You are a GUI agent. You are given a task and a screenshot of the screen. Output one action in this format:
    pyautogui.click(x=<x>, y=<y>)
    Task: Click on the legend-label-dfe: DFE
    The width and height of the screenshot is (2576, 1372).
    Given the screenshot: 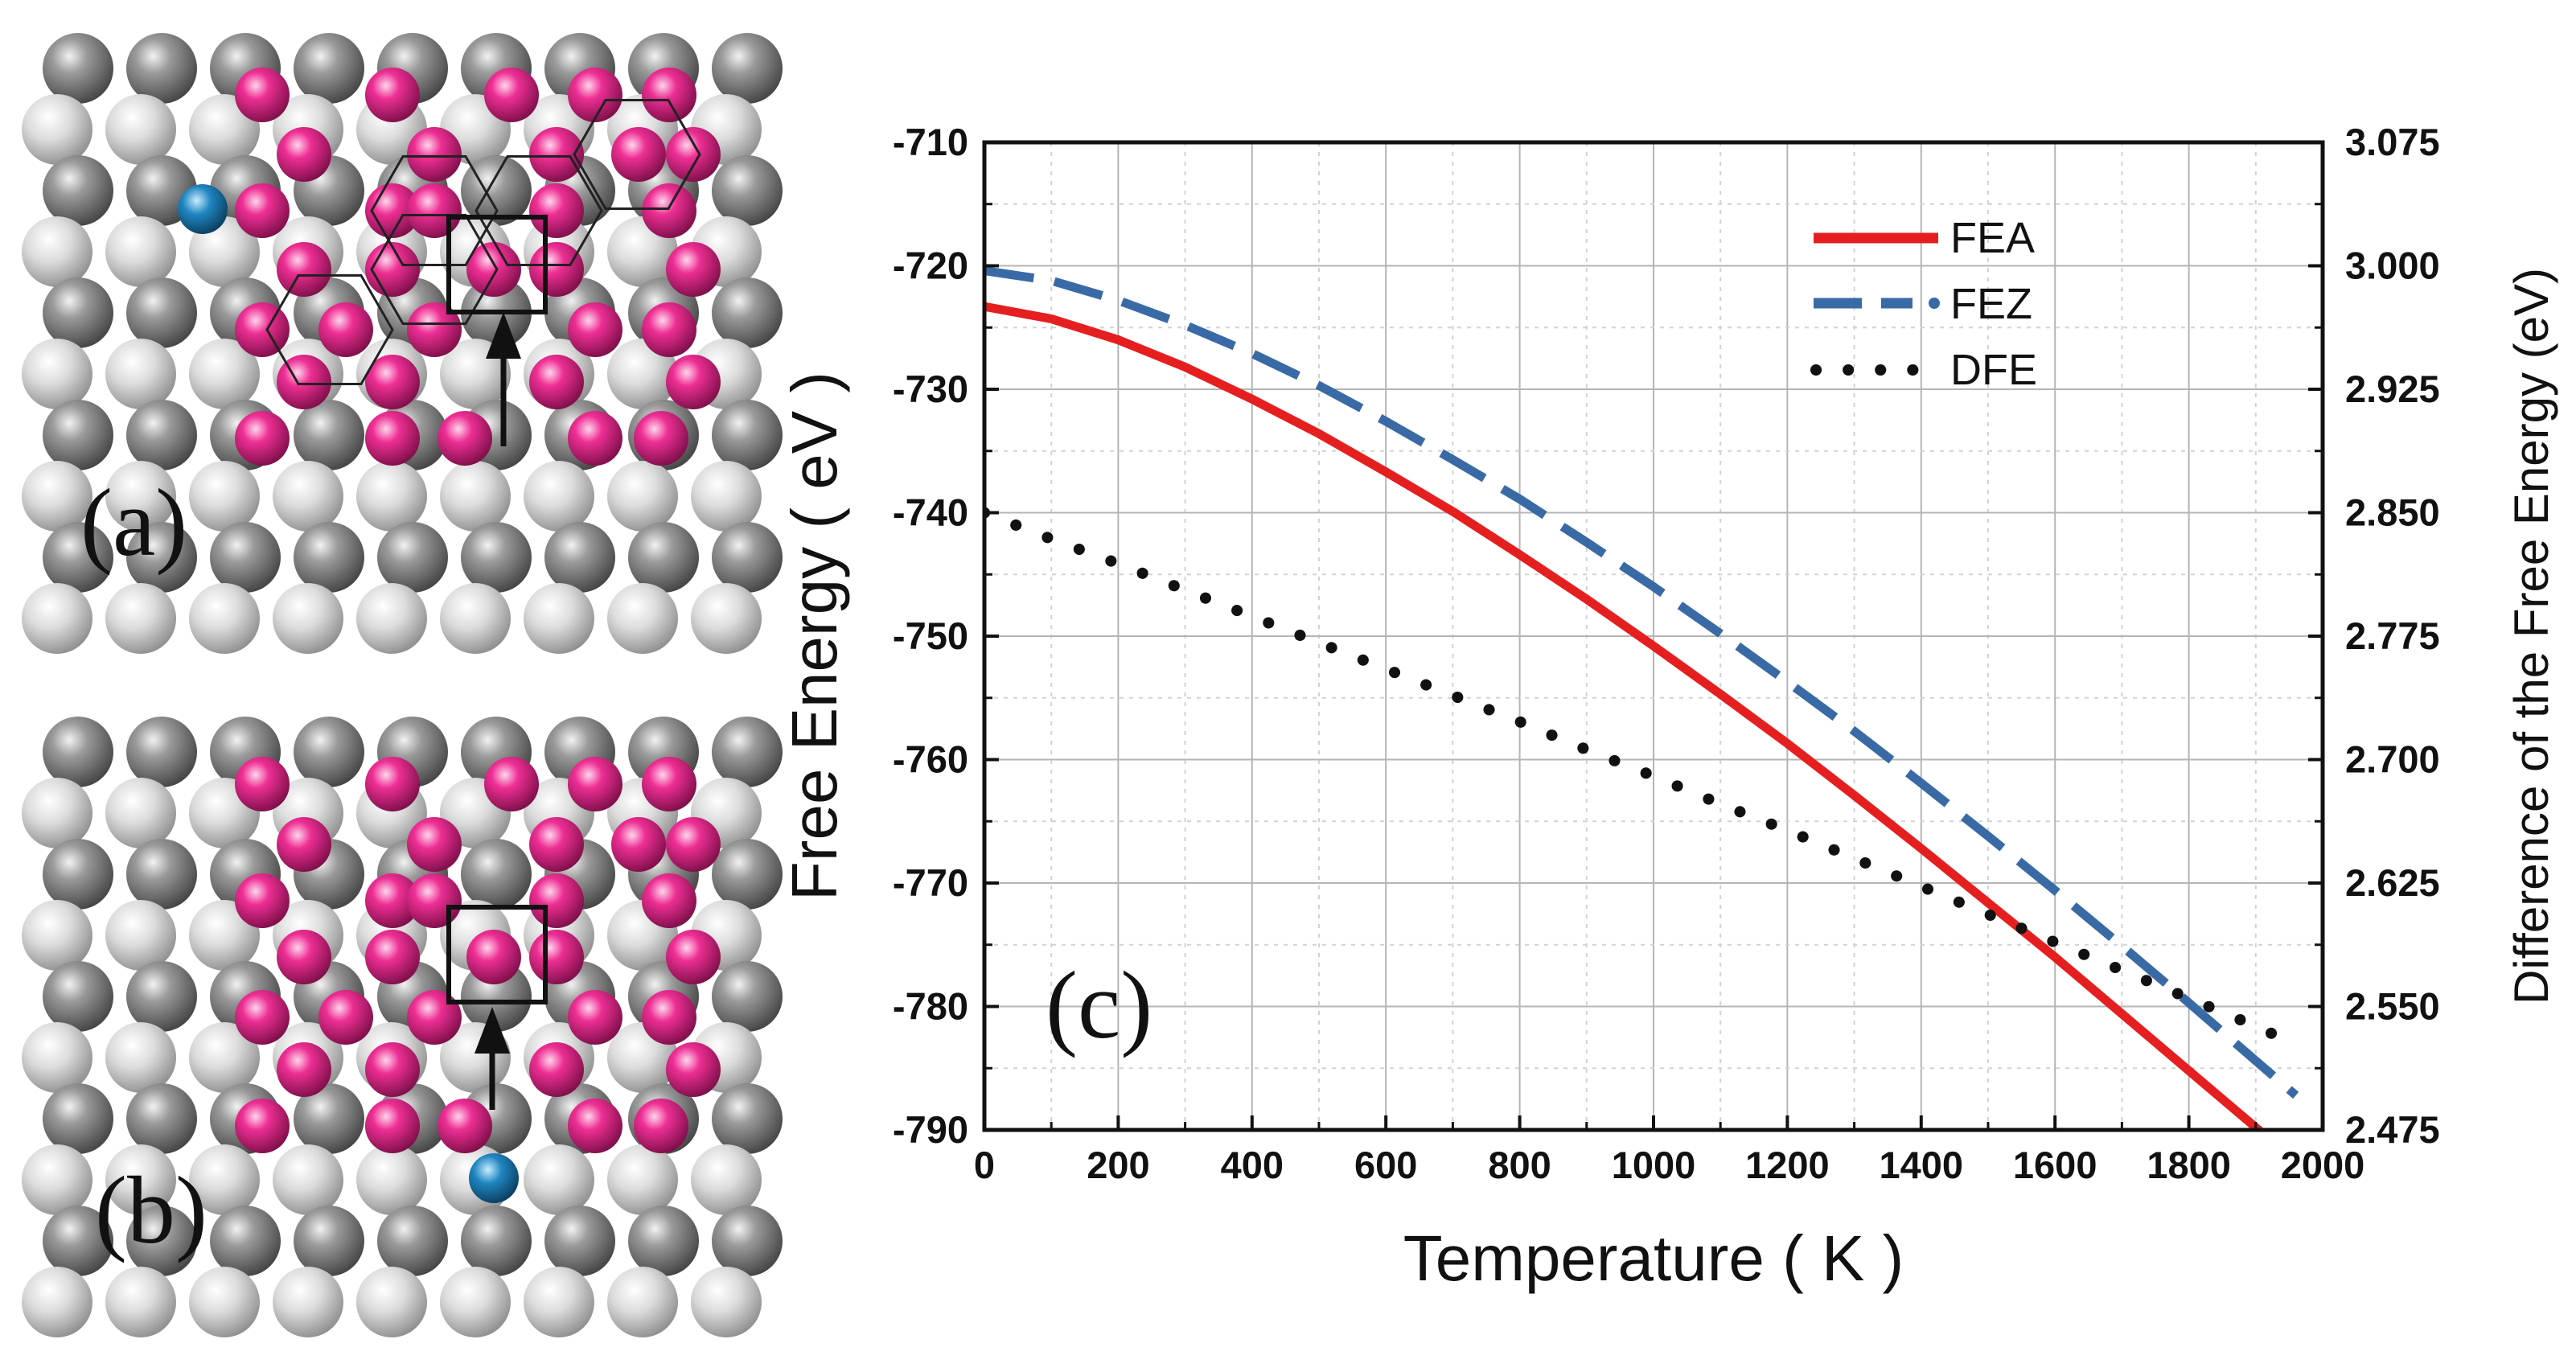 What is the action you would take?
    pyautogui.click(x=1993, y=370)
    